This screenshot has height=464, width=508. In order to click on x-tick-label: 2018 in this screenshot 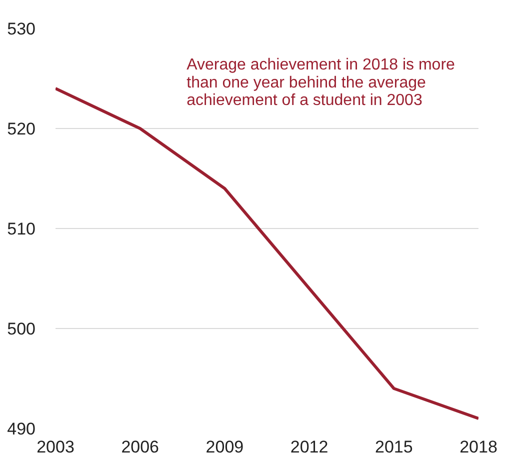, I will do `click(479, 447)`.